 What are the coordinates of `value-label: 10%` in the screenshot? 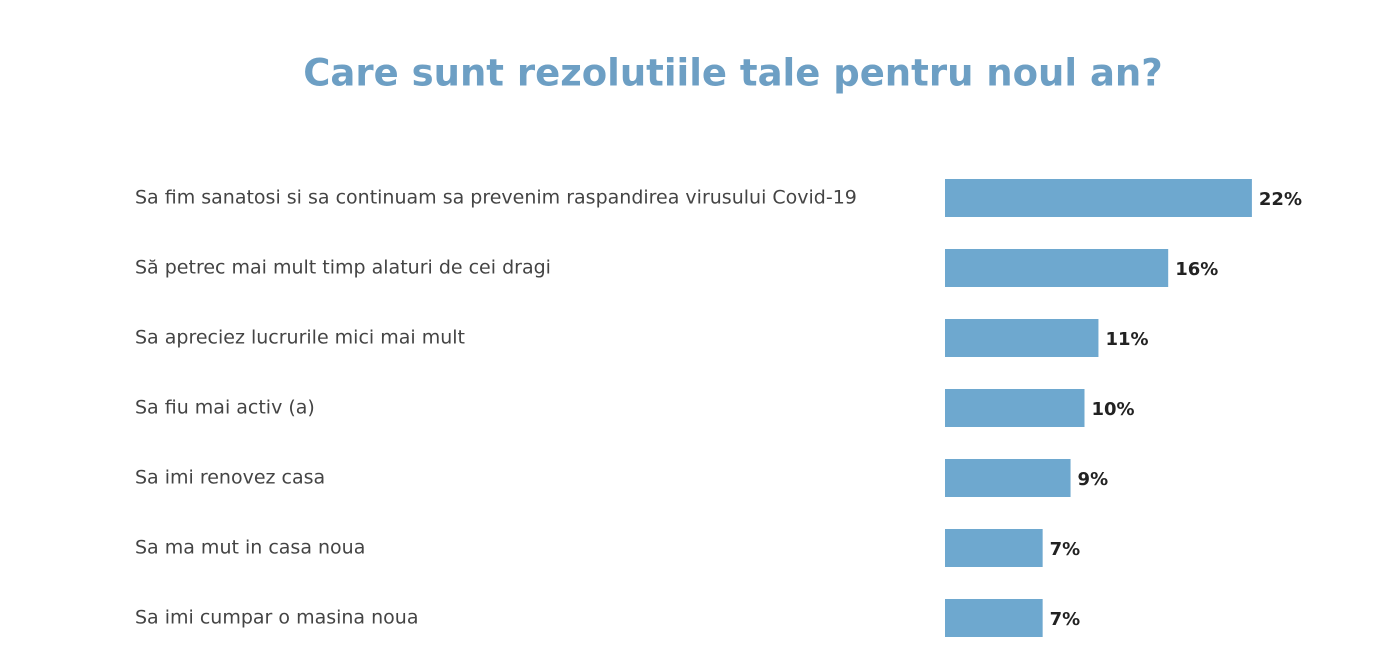 It's located at (1113, 409).